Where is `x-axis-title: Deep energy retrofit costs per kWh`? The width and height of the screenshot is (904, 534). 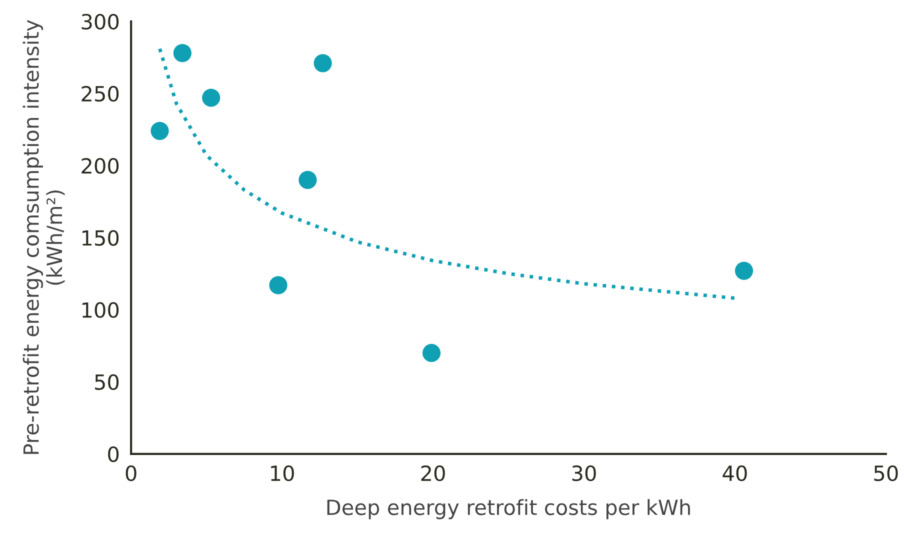 x-axis-title: Deep energy retrofit costs per kWh is located at coordinates (508, 509).